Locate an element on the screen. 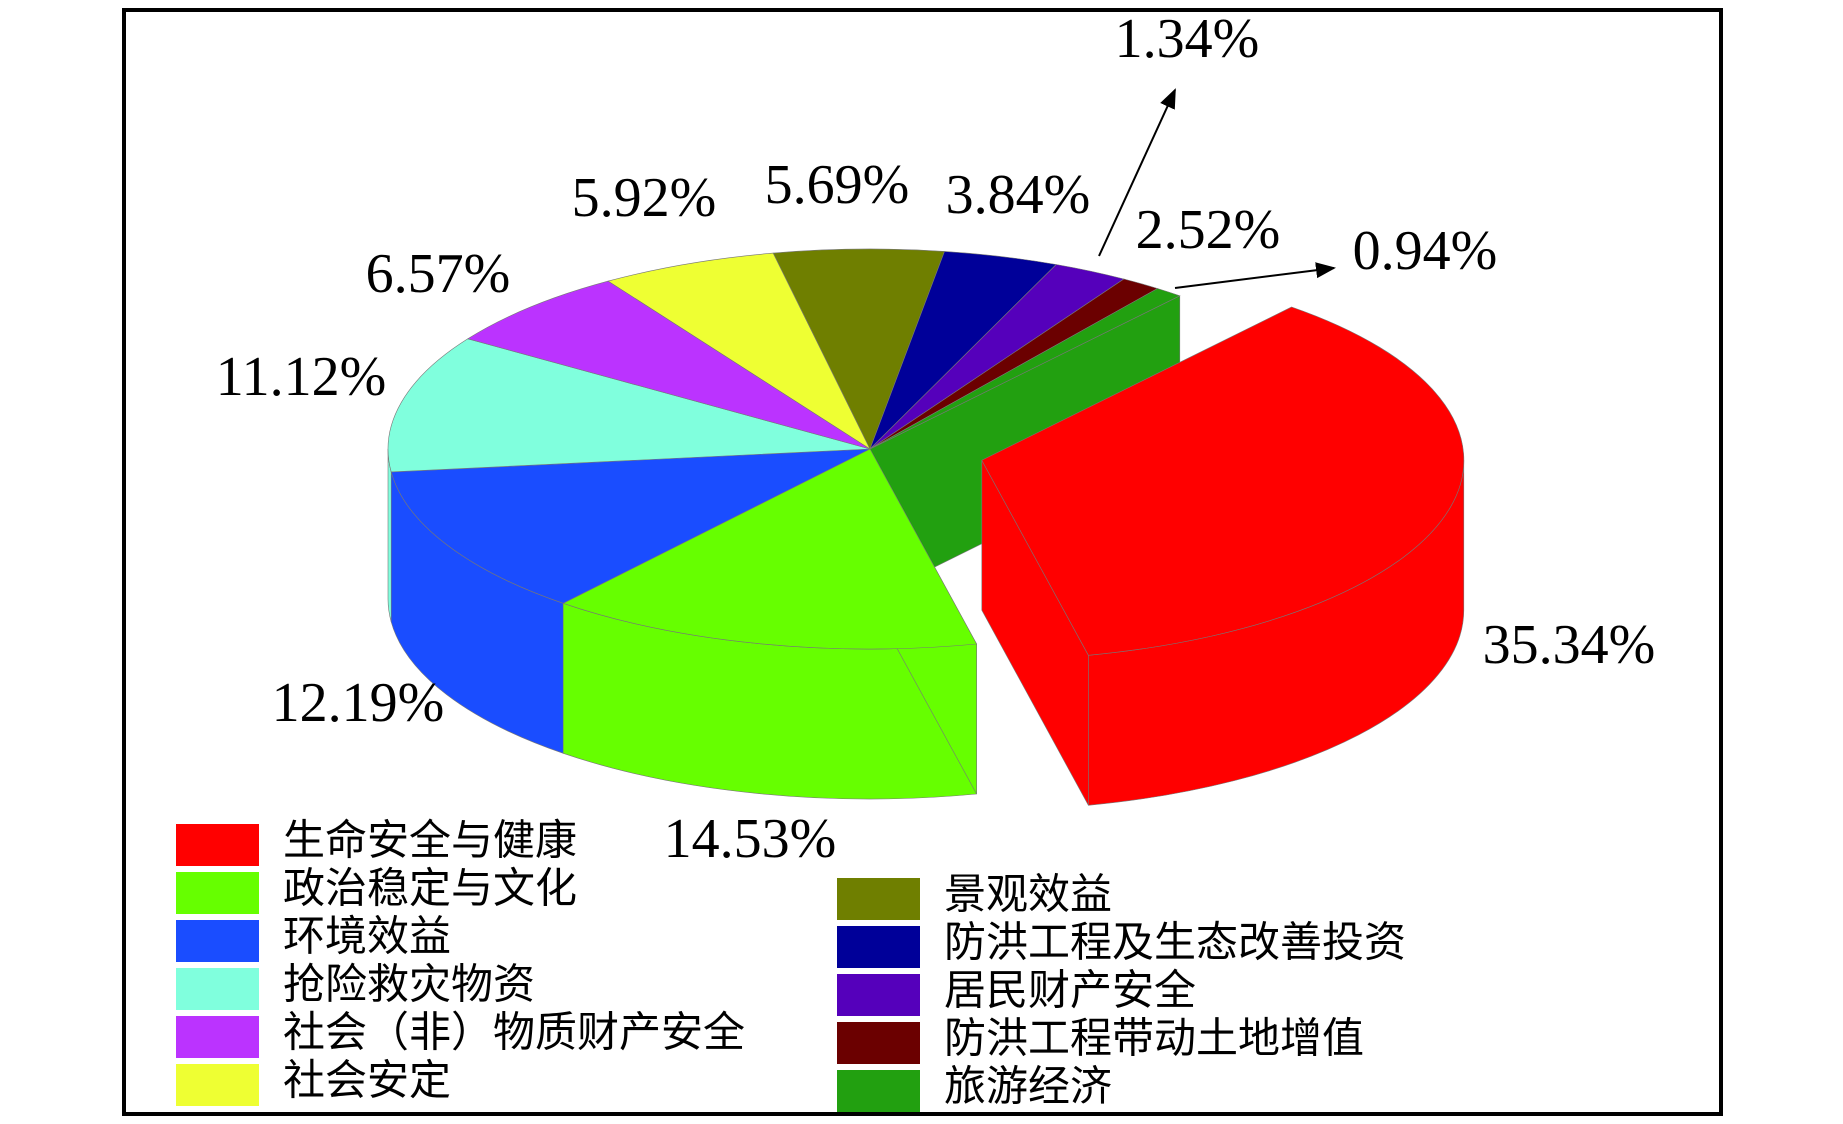 This screenshot has height=1124, width=1843. legend-label: 防洪工程带动土地增值 is located at coordinates (1154, 1040).